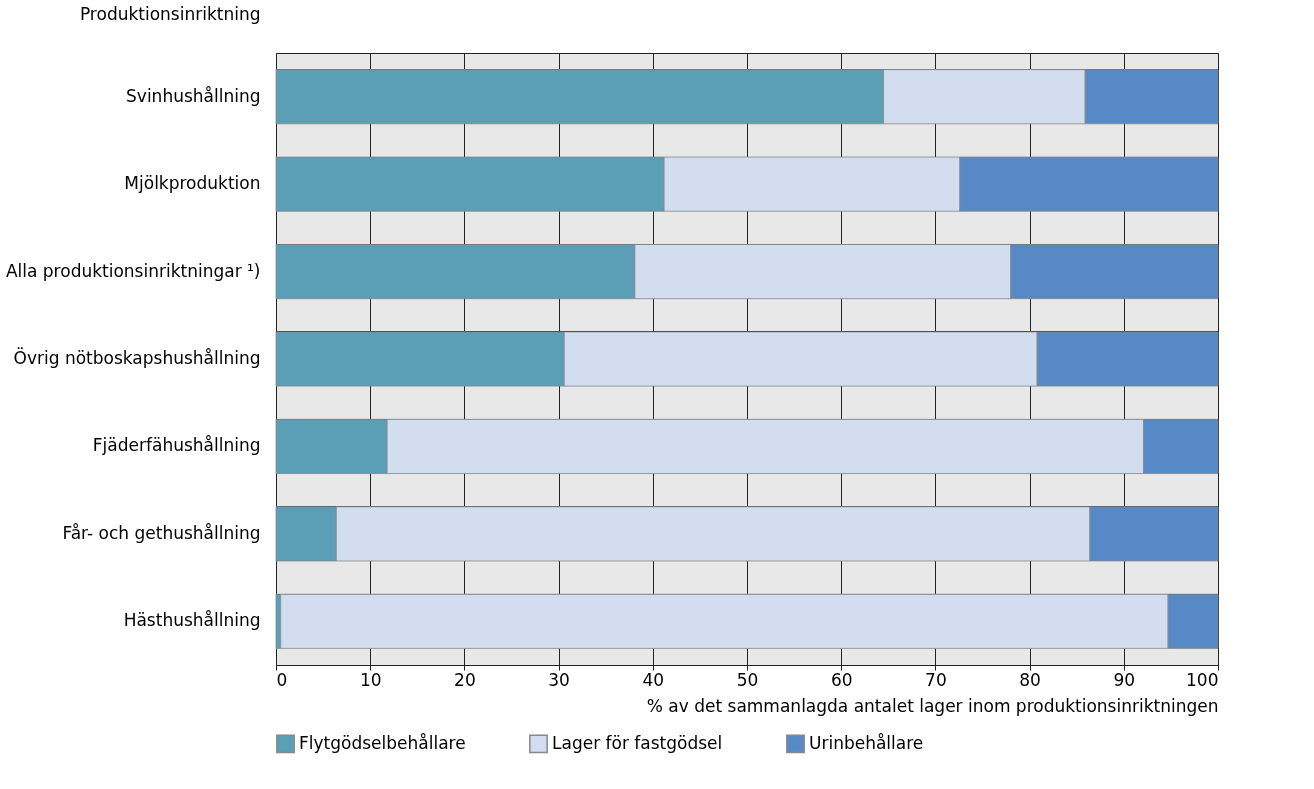 This screenshot has height=789, width=1314. I want to click on y-tick-label: Övrig nötboskapshushållning, so click(137, 357).